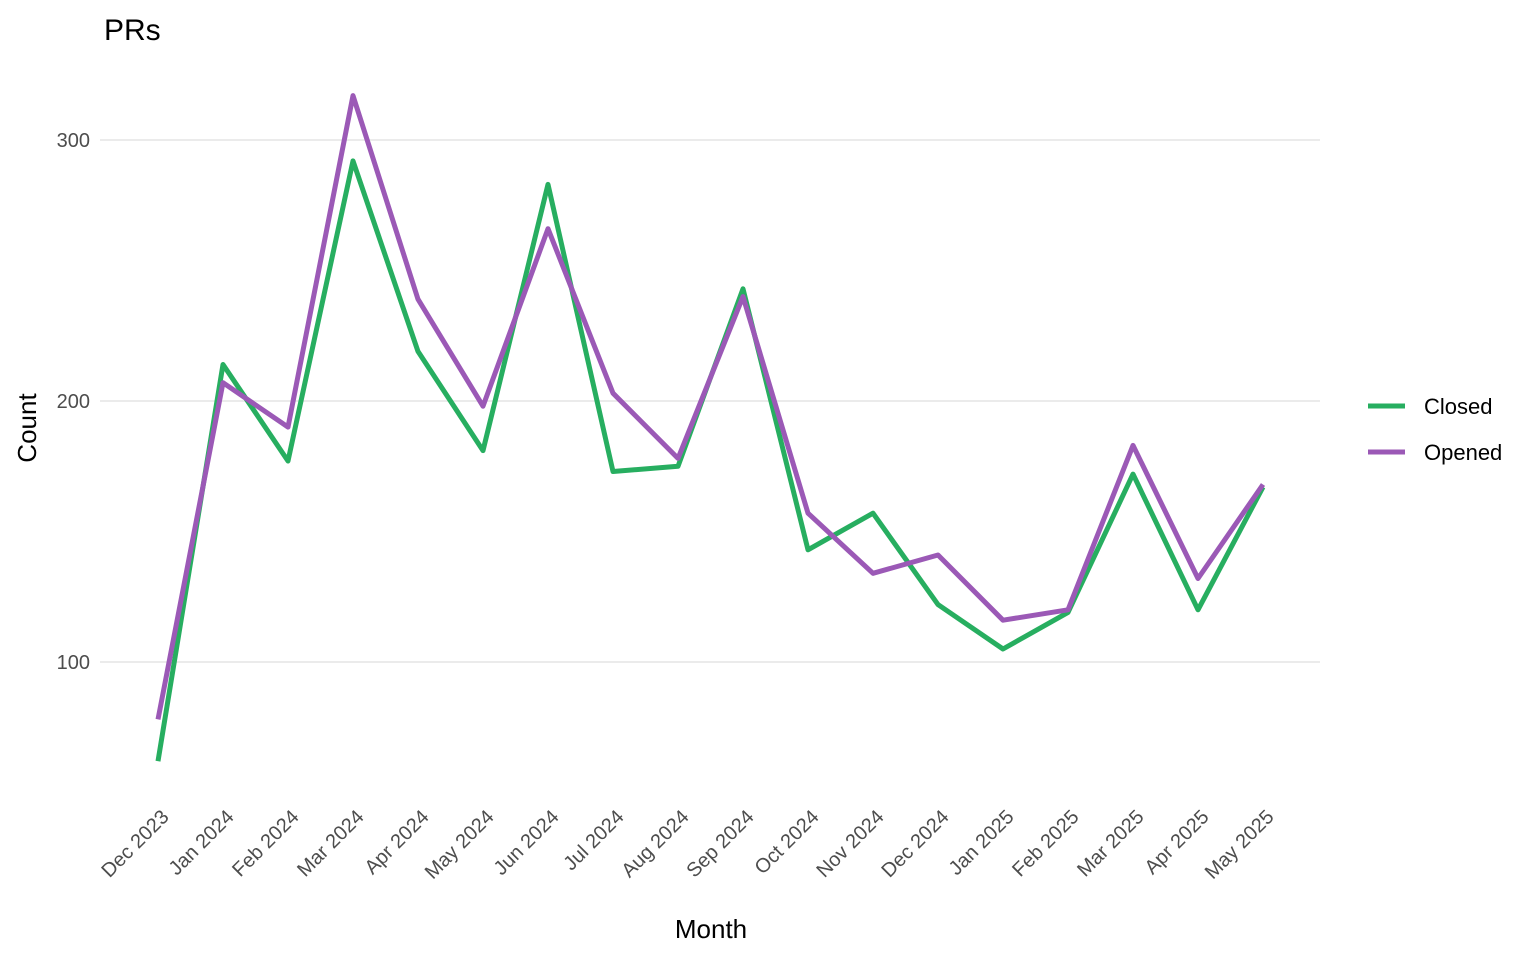 The image size is (1536, 965). Describe the element at coordinates (73, 663) in the screenshot. I see `y-tick-label: 100` at that location.